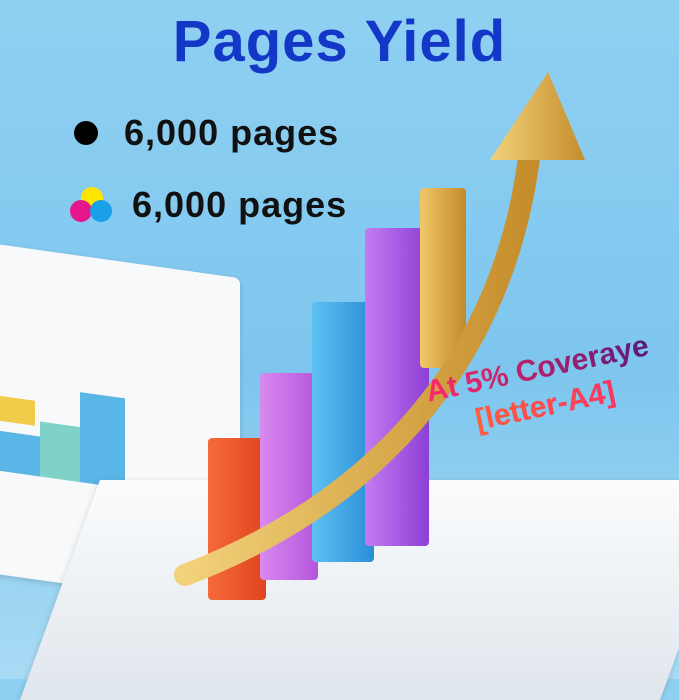 The image size is (679, 700). What do you see at coordinates (86, 133) in the screenshot?
I see `black-ink-dot-icon` at bounding box center [86, 133].